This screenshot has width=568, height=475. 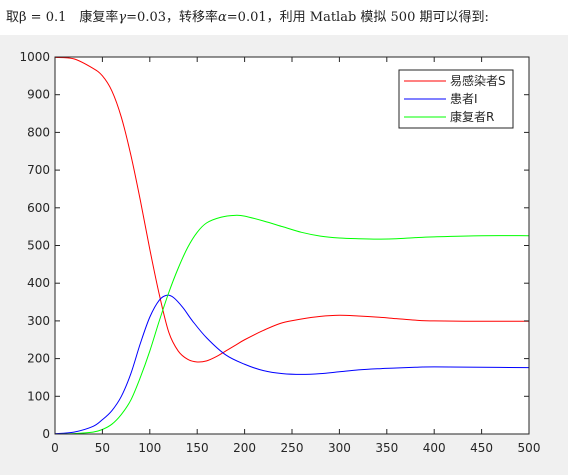 What do you see at coordinates (149, 448) in the screenshot?
I see `x-tick-label: 100` at bounding box center [149, 448].